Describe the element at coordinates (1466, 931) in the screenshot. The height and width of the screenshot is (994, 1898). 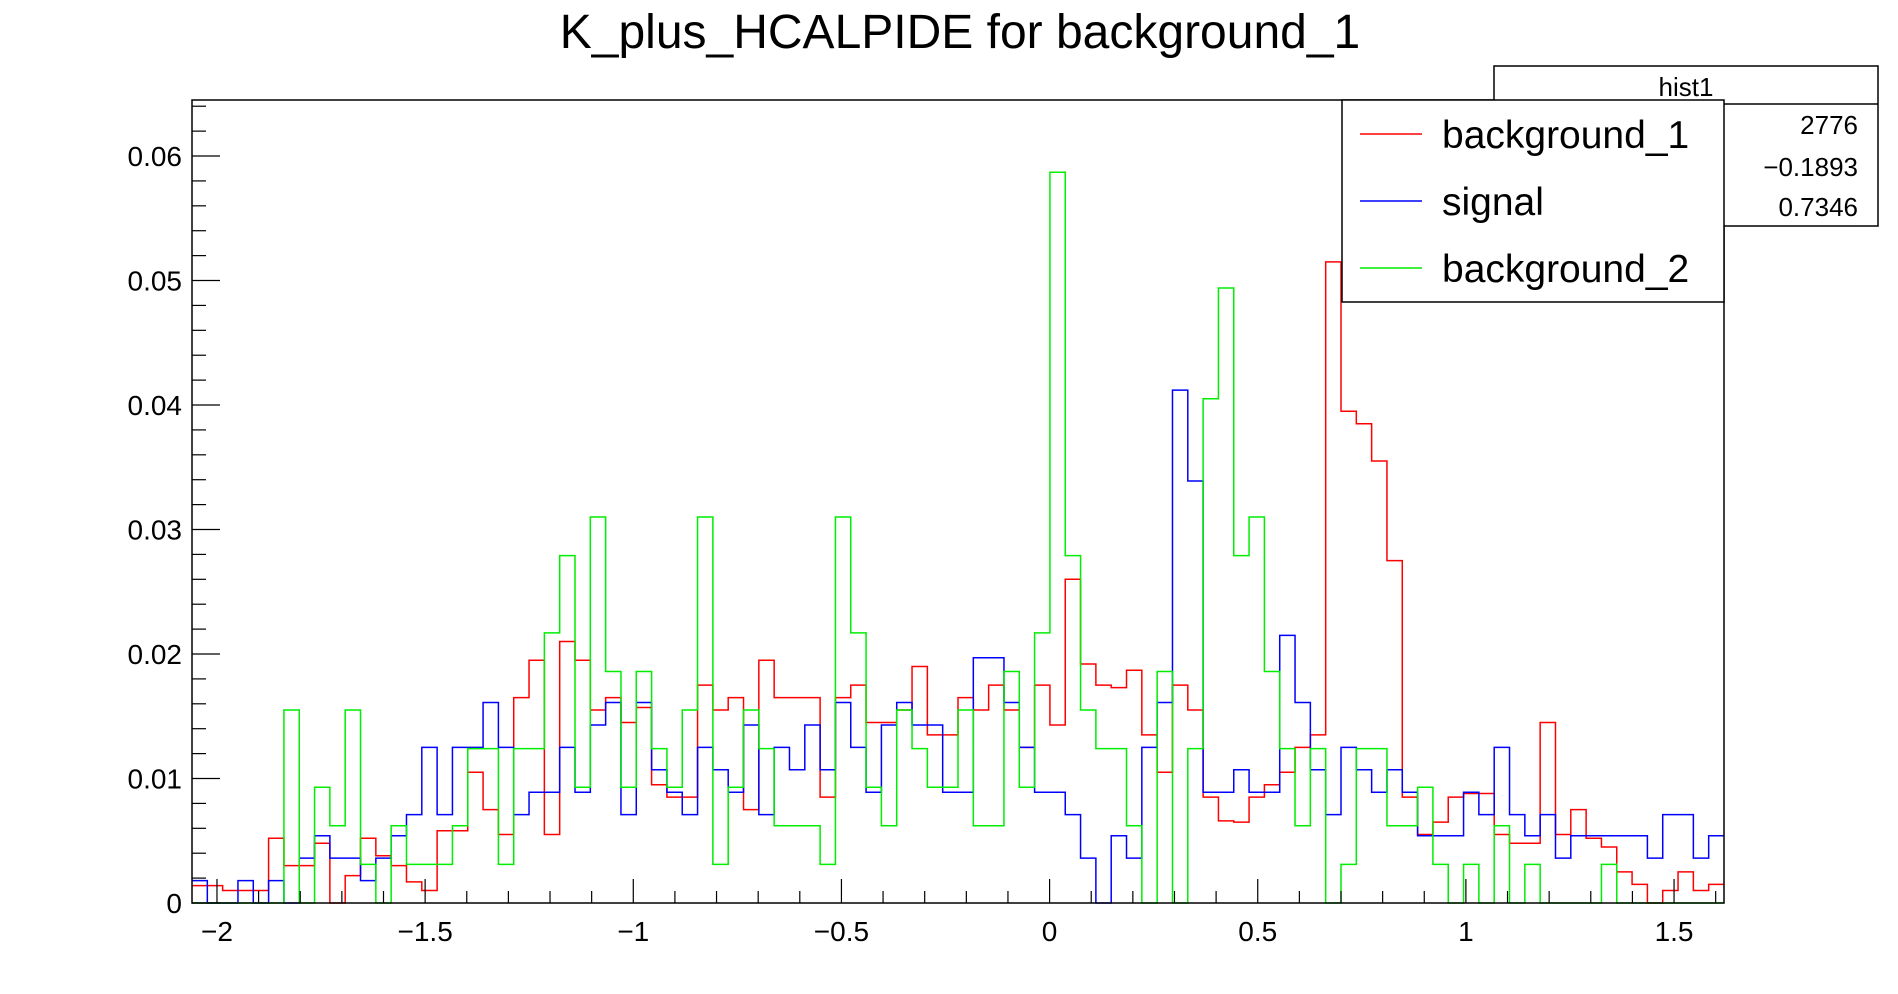
I see `x-tick-label: 1` at that location.